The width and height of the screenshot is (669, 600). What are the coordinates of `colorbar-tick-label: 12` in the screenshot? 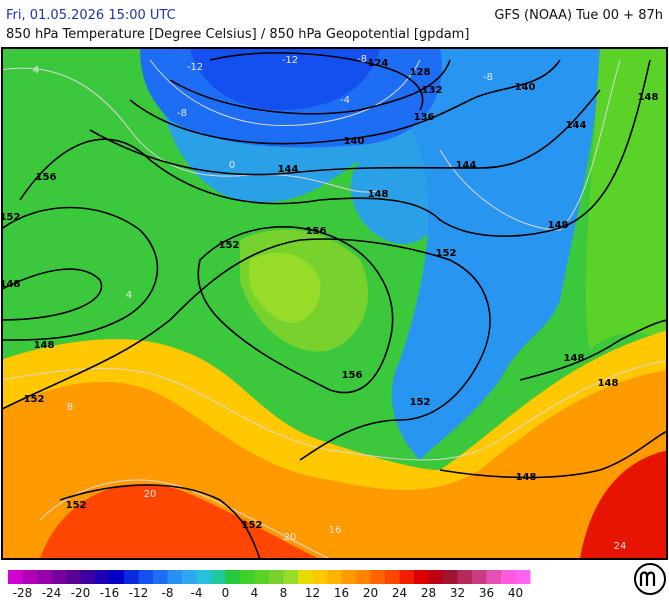 It's located at (312, 593).